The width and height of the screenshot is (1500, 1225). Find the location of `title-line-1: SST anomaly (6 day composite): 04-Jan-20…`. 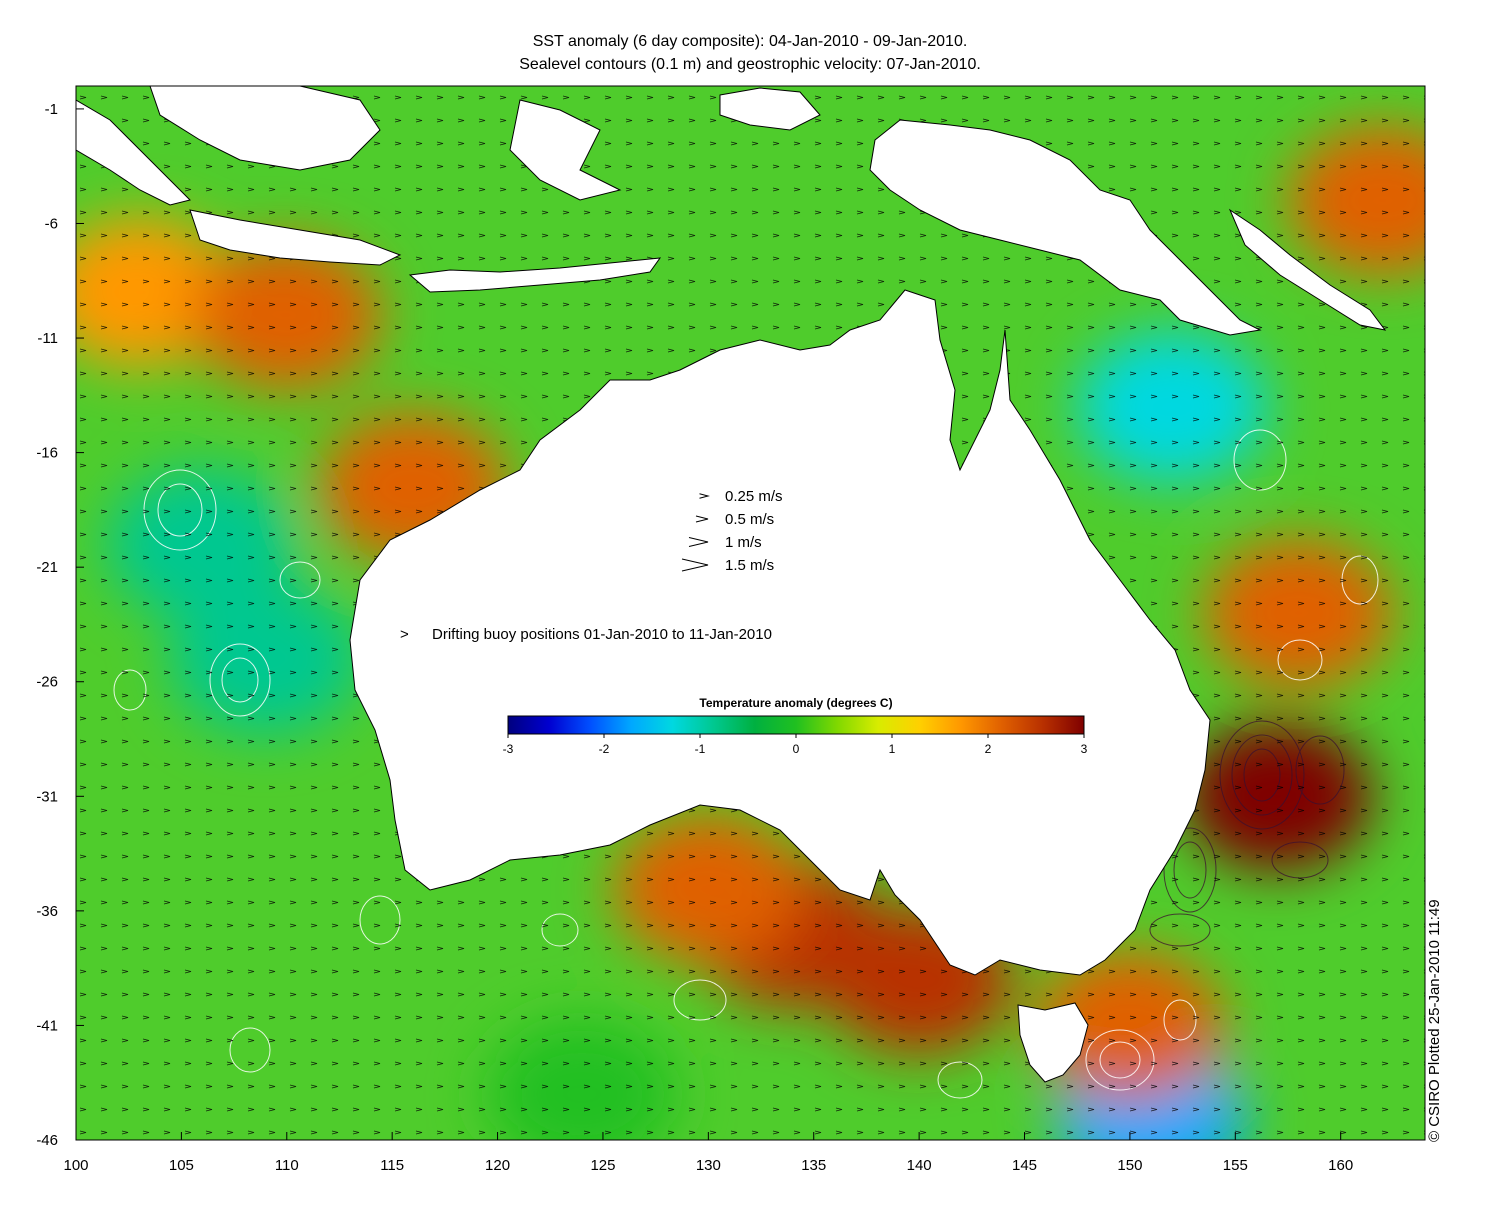

title-line-1: SST anomaly (6 day composite): 04-Jan-20… is located at coordinates (750, 41).